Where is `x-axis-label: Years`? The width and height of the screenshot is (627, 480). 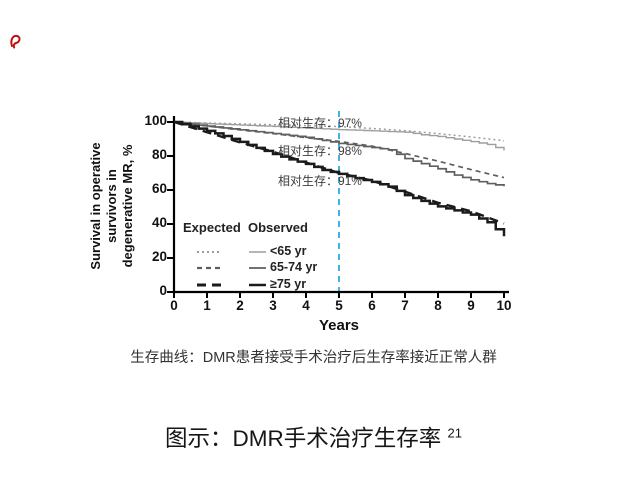
x-axis-label: Years is located at coordinates (339, 325).